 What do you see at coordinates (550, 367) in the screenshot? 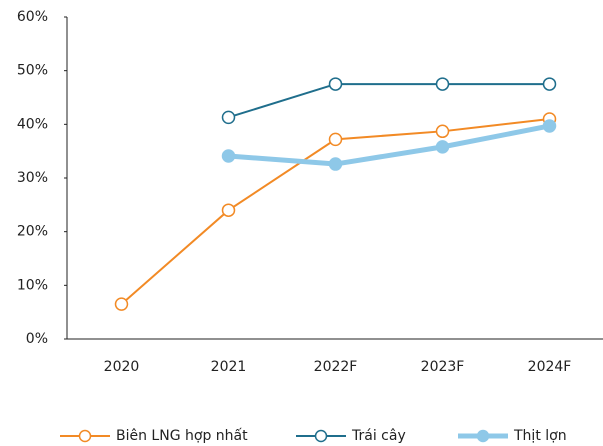
I see `x-tick-label: 2024F` at bounding box center [550, 367].